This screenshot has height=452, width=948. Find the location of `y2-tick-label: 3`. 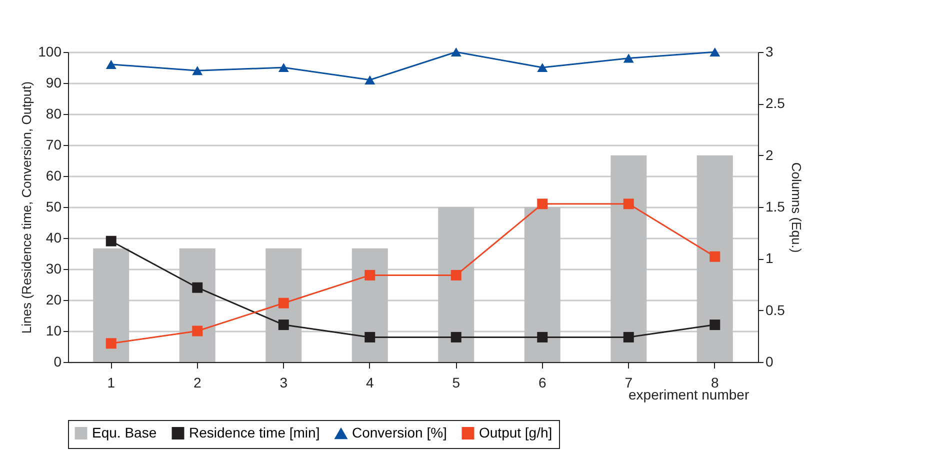

y2-tick-label: 3 is located at coordinates (770, 52).